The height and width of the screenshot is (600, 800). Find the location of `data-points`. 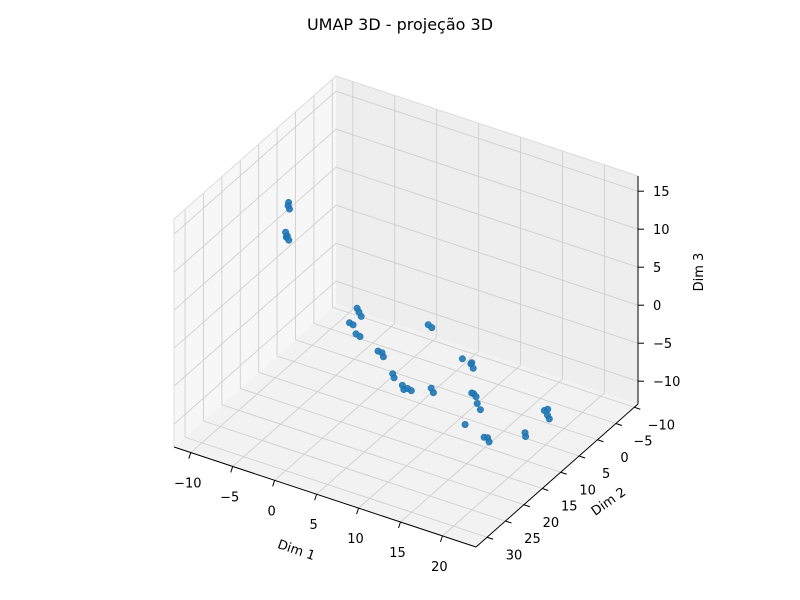

data-points is located at coordinates (417, 322).